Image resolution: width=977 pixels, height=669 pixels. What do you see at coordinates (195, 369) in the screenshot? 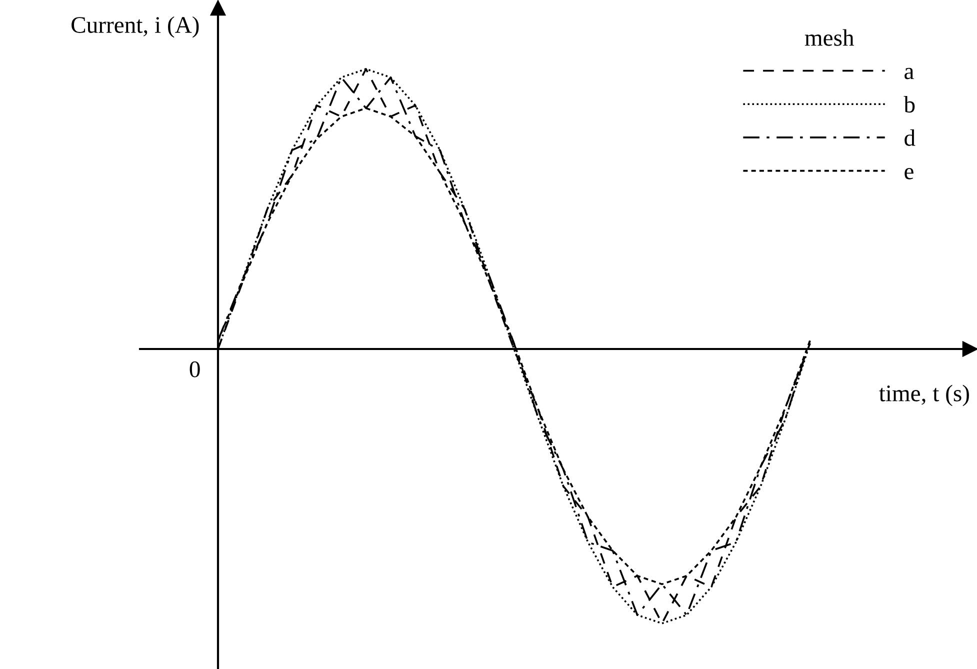
I see `text: 0` at bounding box center [195, 369].